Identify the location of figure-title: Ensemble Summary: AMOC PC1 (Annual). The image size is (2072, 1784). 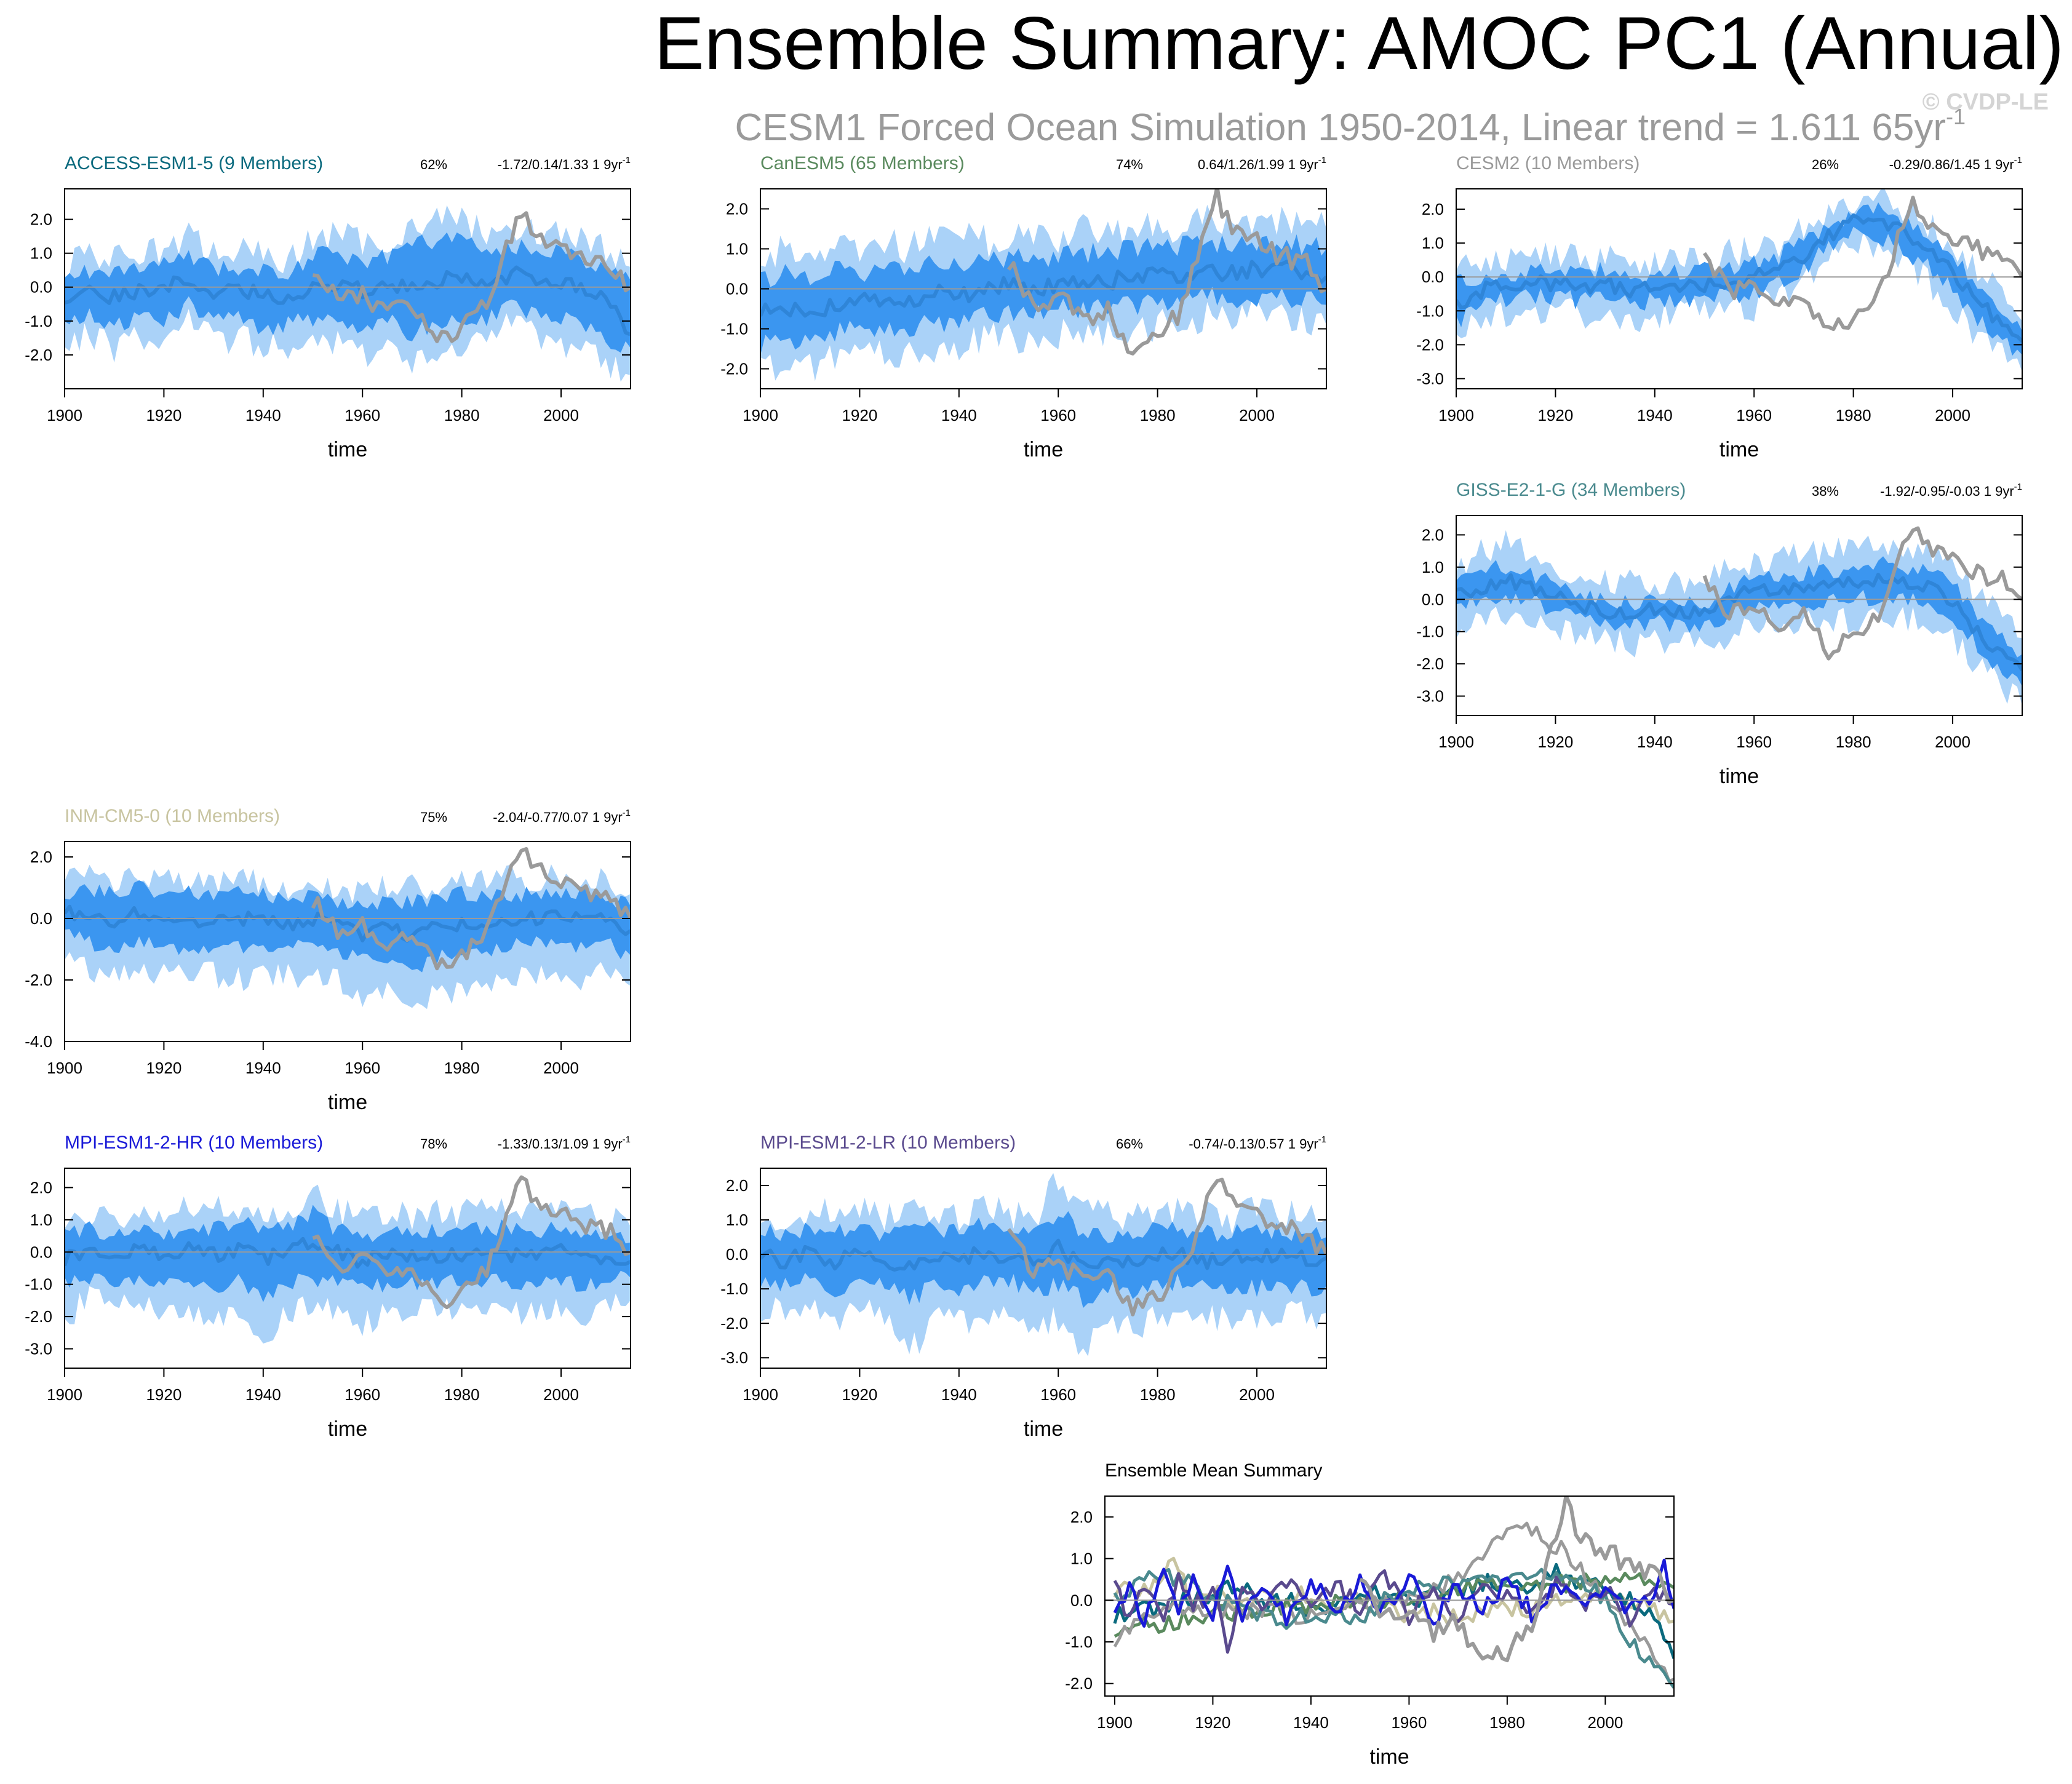
(1359, 43).